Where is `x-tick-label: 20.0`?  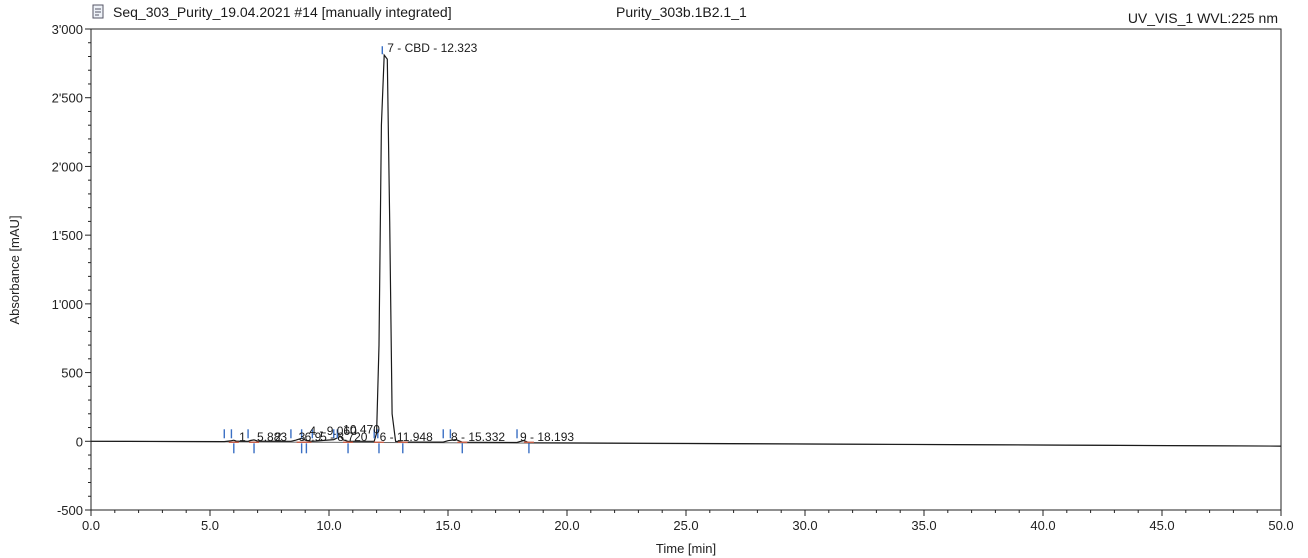
x-tick-label: 20.0 is located at coordinates (566, 525).